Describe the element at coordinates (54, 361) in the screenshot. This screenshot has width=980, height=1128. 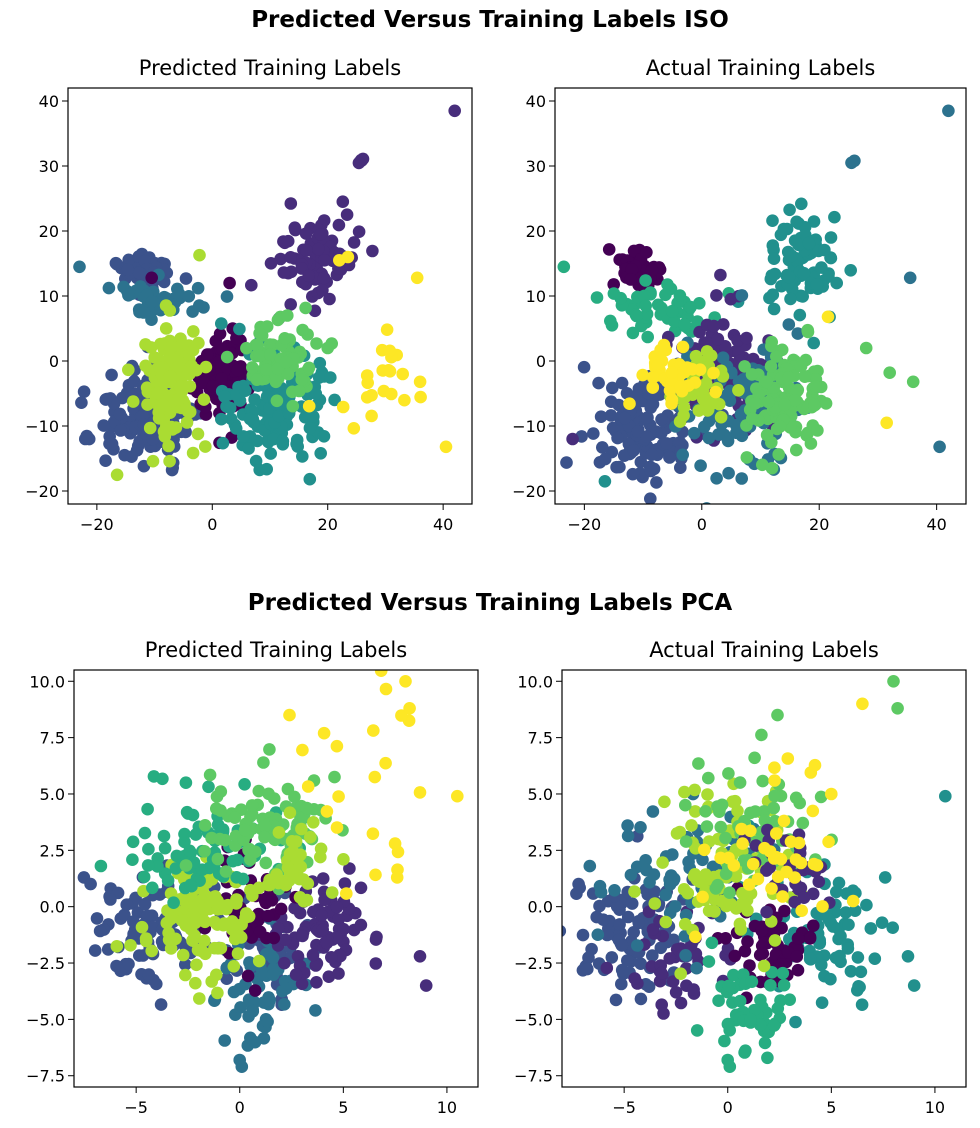
I see `y-tick-label: 0` at that location.